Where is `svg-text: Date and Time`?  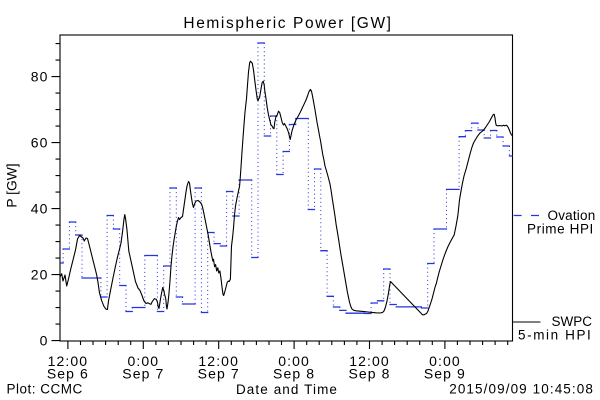 svg-text: Date and Time is located at coordinates (287, 389).